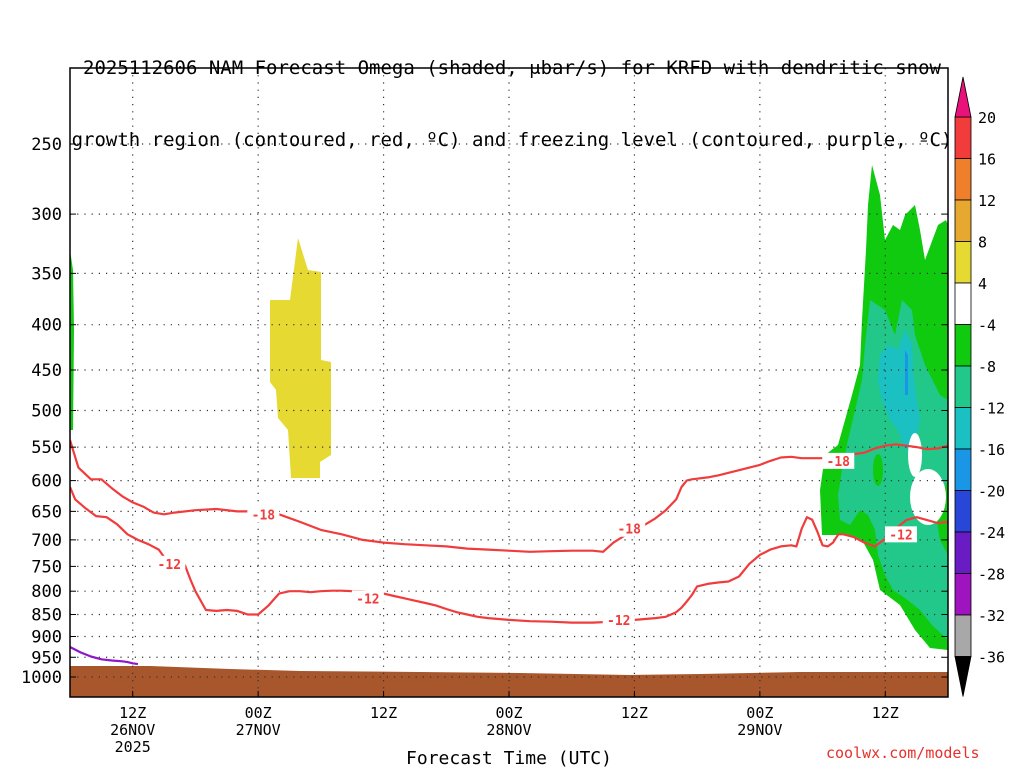 This screenshot has width=1024, height=768. What do you see at coordinates (300, 358) in the screenshot?
I see `omega-region-upward` at bounding box center [300, 358].